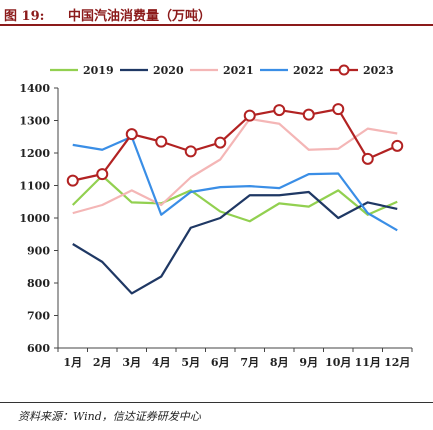 Image resolution: width=433 pixels, height=430 pixels. Describe the element at coordinates (378, 70) in the screenshot. I see `legend-label: 2023` at that location.